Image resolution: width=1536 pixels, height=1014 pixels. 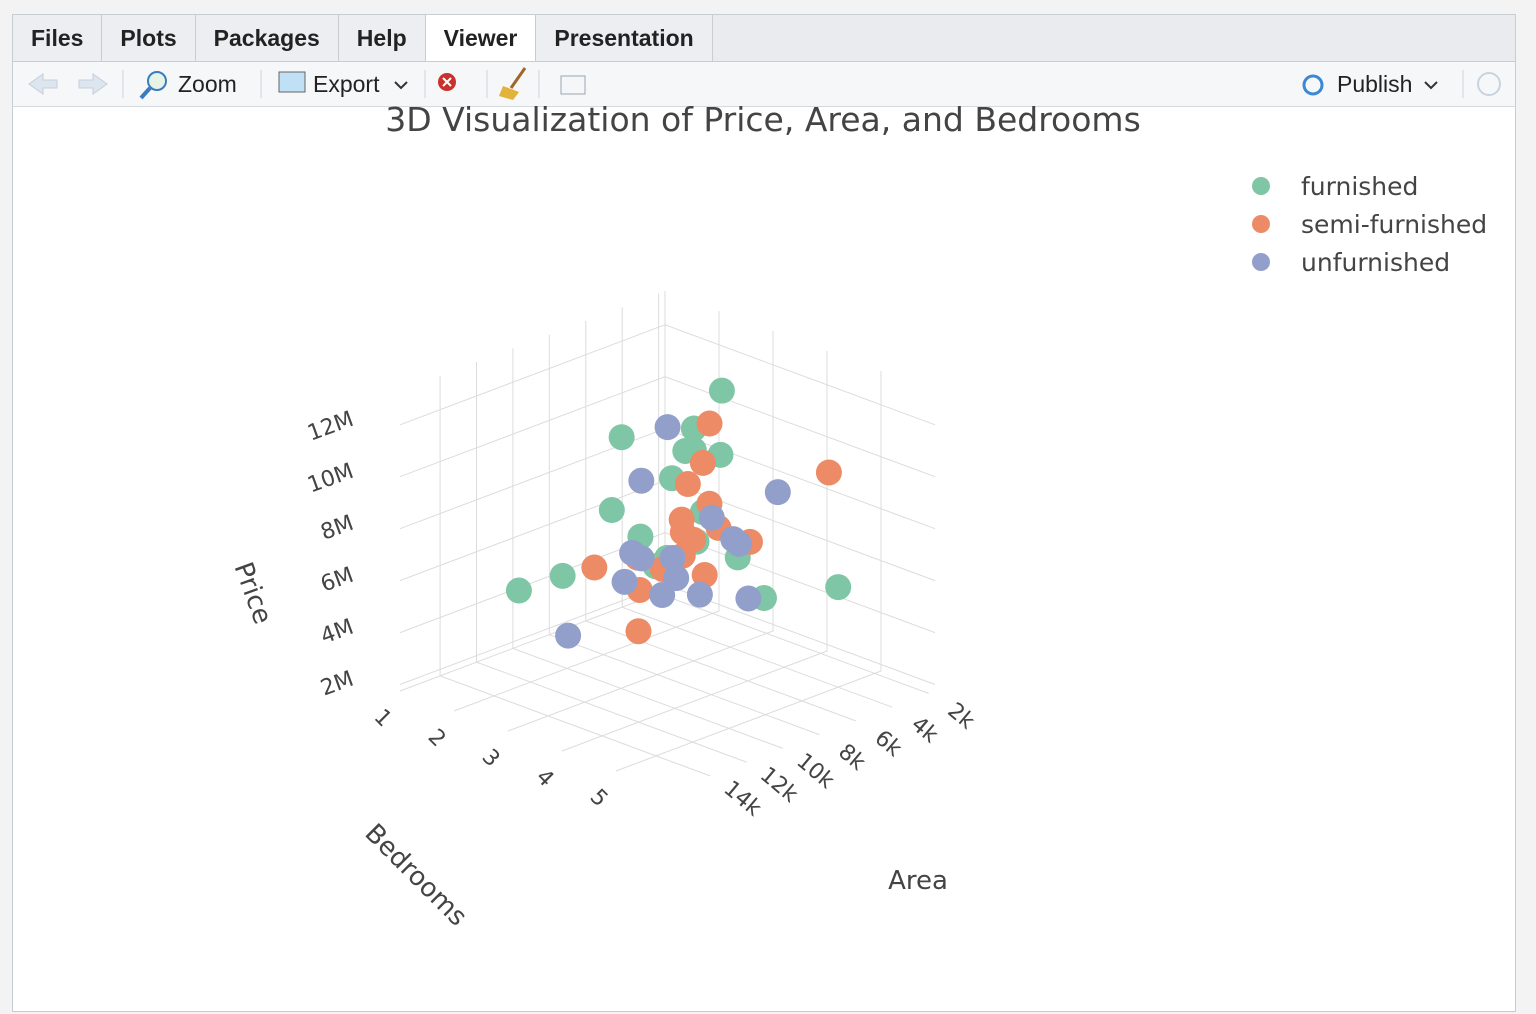 What do you see at coordinates (145, 93) in the screenshot?
I see `zoom-icon-handle` at bounding box center [145, 93].